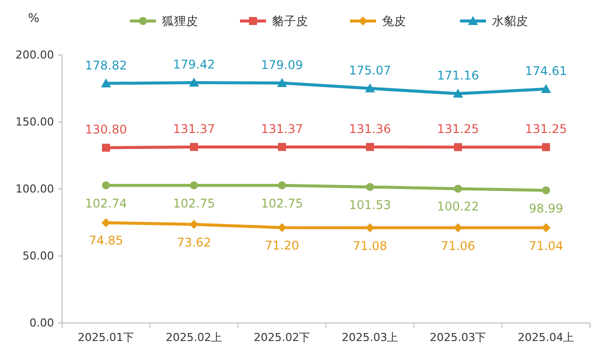  What do you see at coordinates (38, 256) in the screenshot?
I see `y-tick-label: 50.00` at bounding box center [38, 256].